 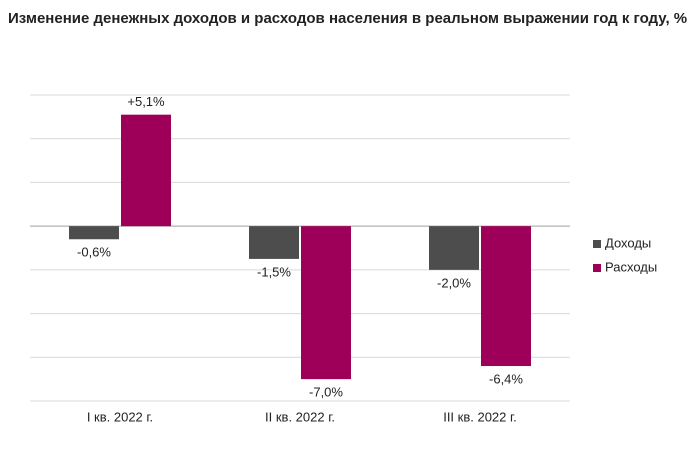 I want to click on value-label: -1,5%, so click(x=274, y=271).